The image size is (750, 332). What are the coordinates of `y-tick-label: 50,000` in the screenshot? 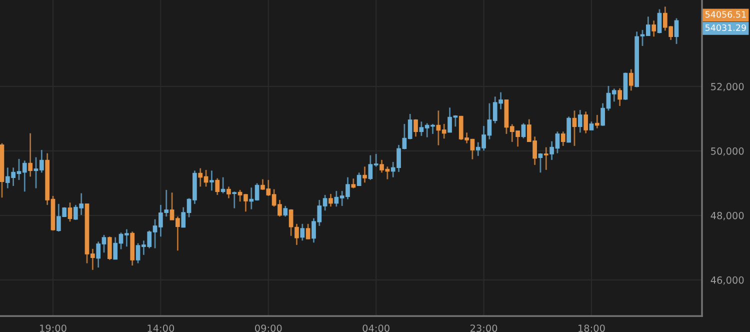 It's located at (727, 151).